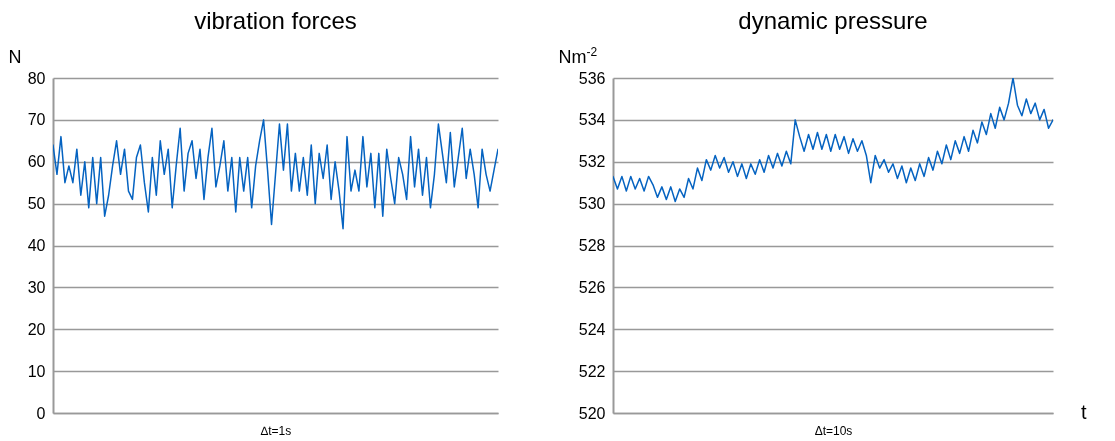  I want to click on y-tick-label: 0, so click(41, 413).